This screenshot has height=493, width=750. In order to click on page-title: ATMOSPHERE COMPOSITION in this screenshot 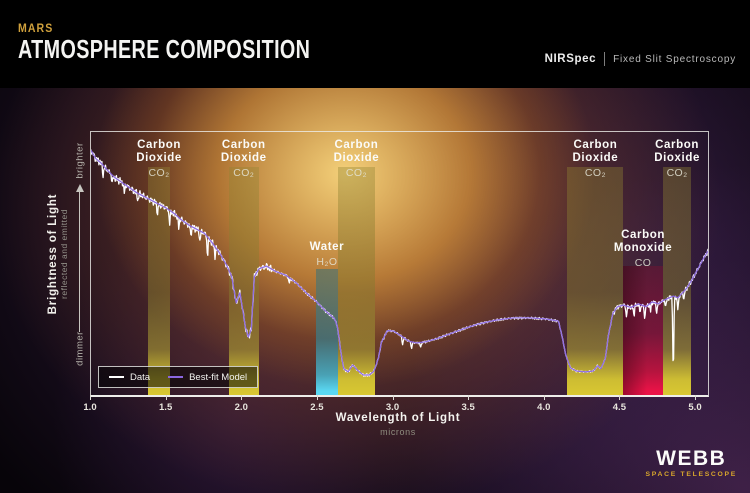, I will do `click(164, 49)`.